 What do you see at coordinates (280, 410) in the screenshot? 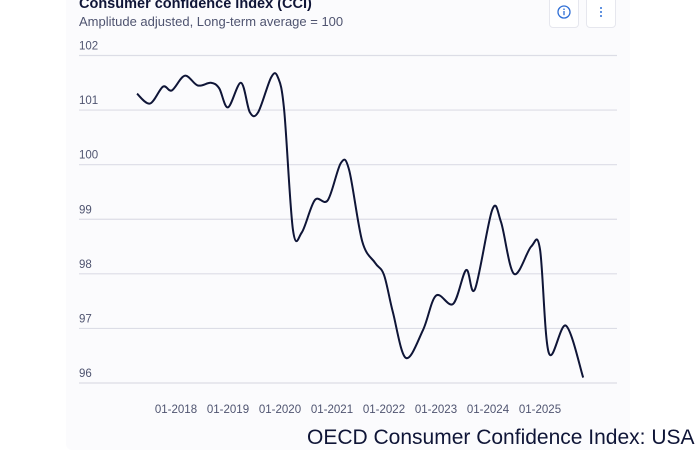
I see `x-tick-label: 01-2020` at bounding box center [280, 410].